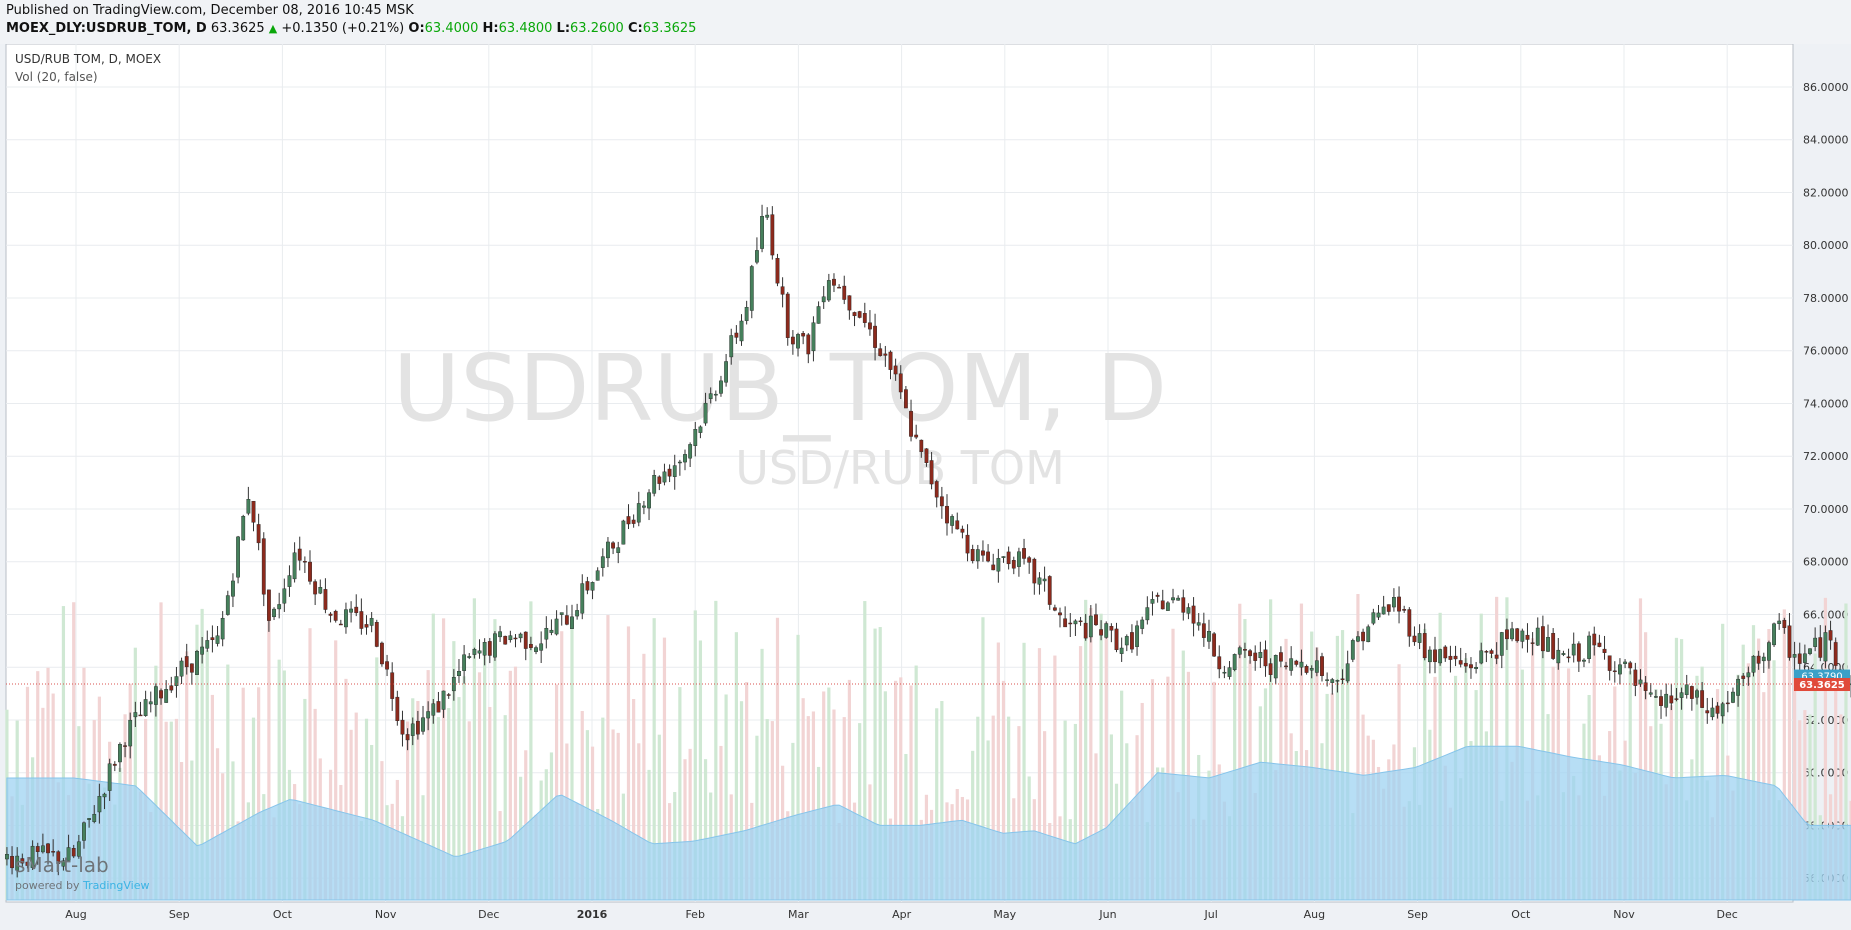 This screenshot has width=1851, height=930. Describe the element at coordinates (592, 914) in the screenshot. I see `x-tick-label: 2016` at that location.